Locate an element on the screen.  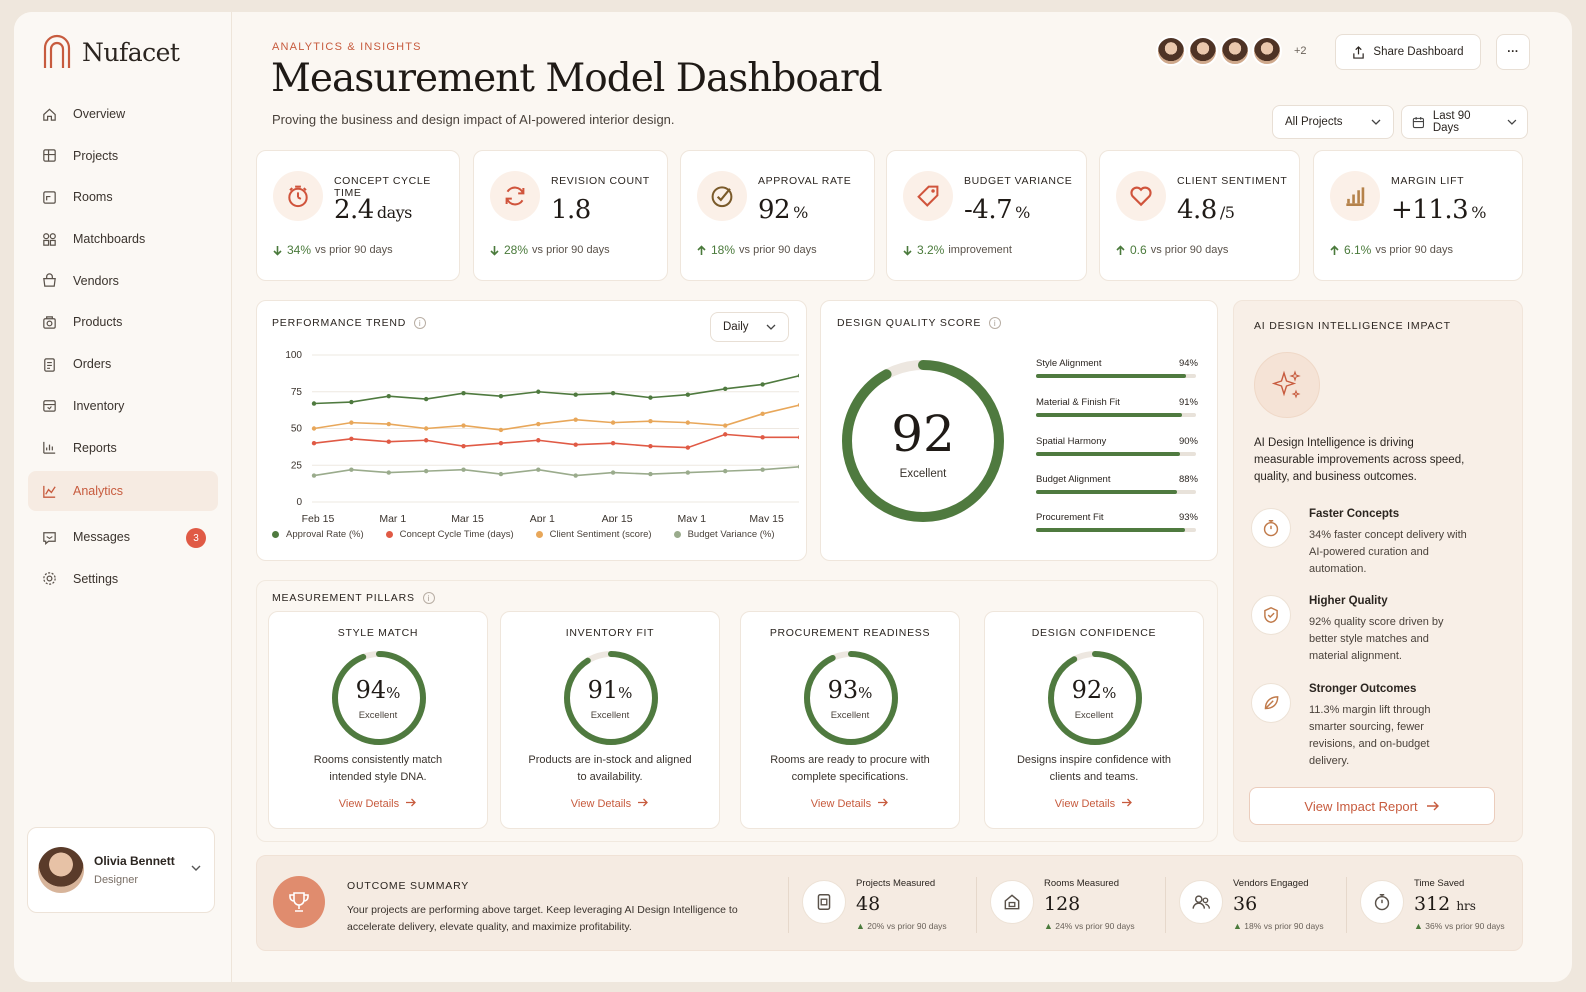
sidebar-item-matchboards: Matchboards is located at coordinates (123, 239).